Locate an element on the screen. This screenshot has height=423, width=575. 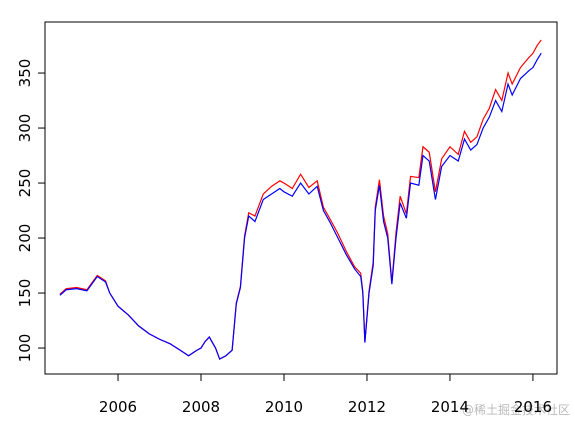
x-tick-label: 2012 is located at coordinates (367, 407).